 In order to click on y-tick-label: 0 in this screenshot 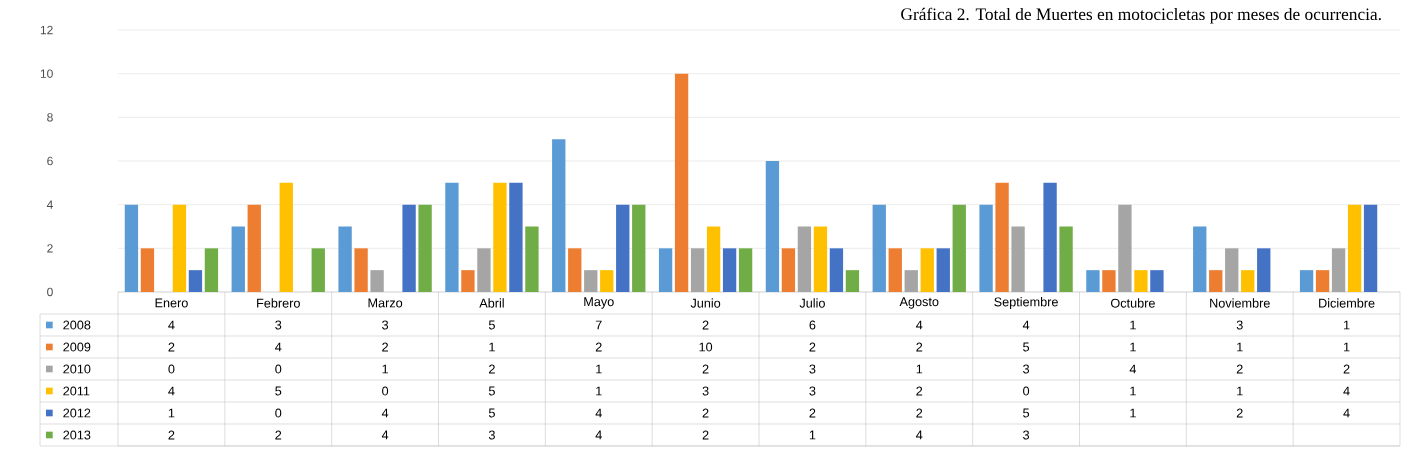, I will do `click(50, 292)`.